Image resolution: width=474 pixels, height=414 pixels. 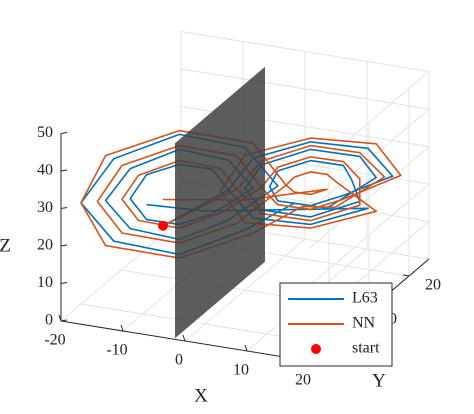 I want to click on y-tick-label: 20, so click(x=433, y=285).